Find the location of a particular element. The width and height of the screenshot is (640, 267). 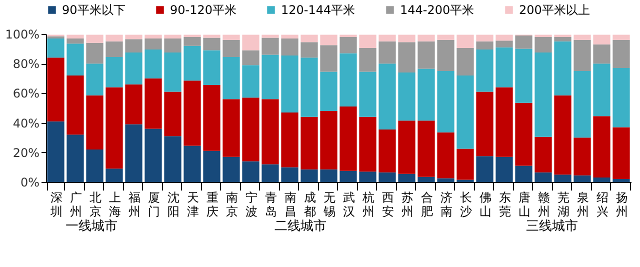

legend-label: 90平米以下 is located at coordinates (94, 10).